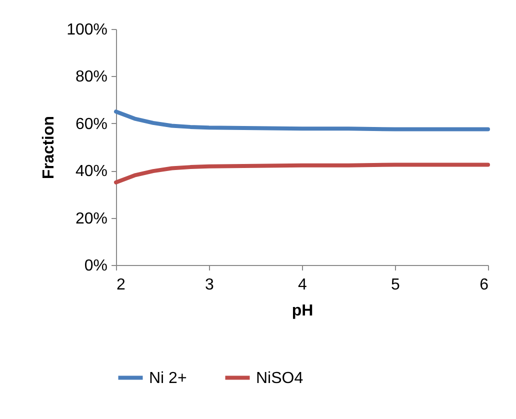 This screenshot has height=419, width=516. Describe the element at coordinates (168, 378) in the screenshot. I see `legend-label: Ni 2+` at that location.